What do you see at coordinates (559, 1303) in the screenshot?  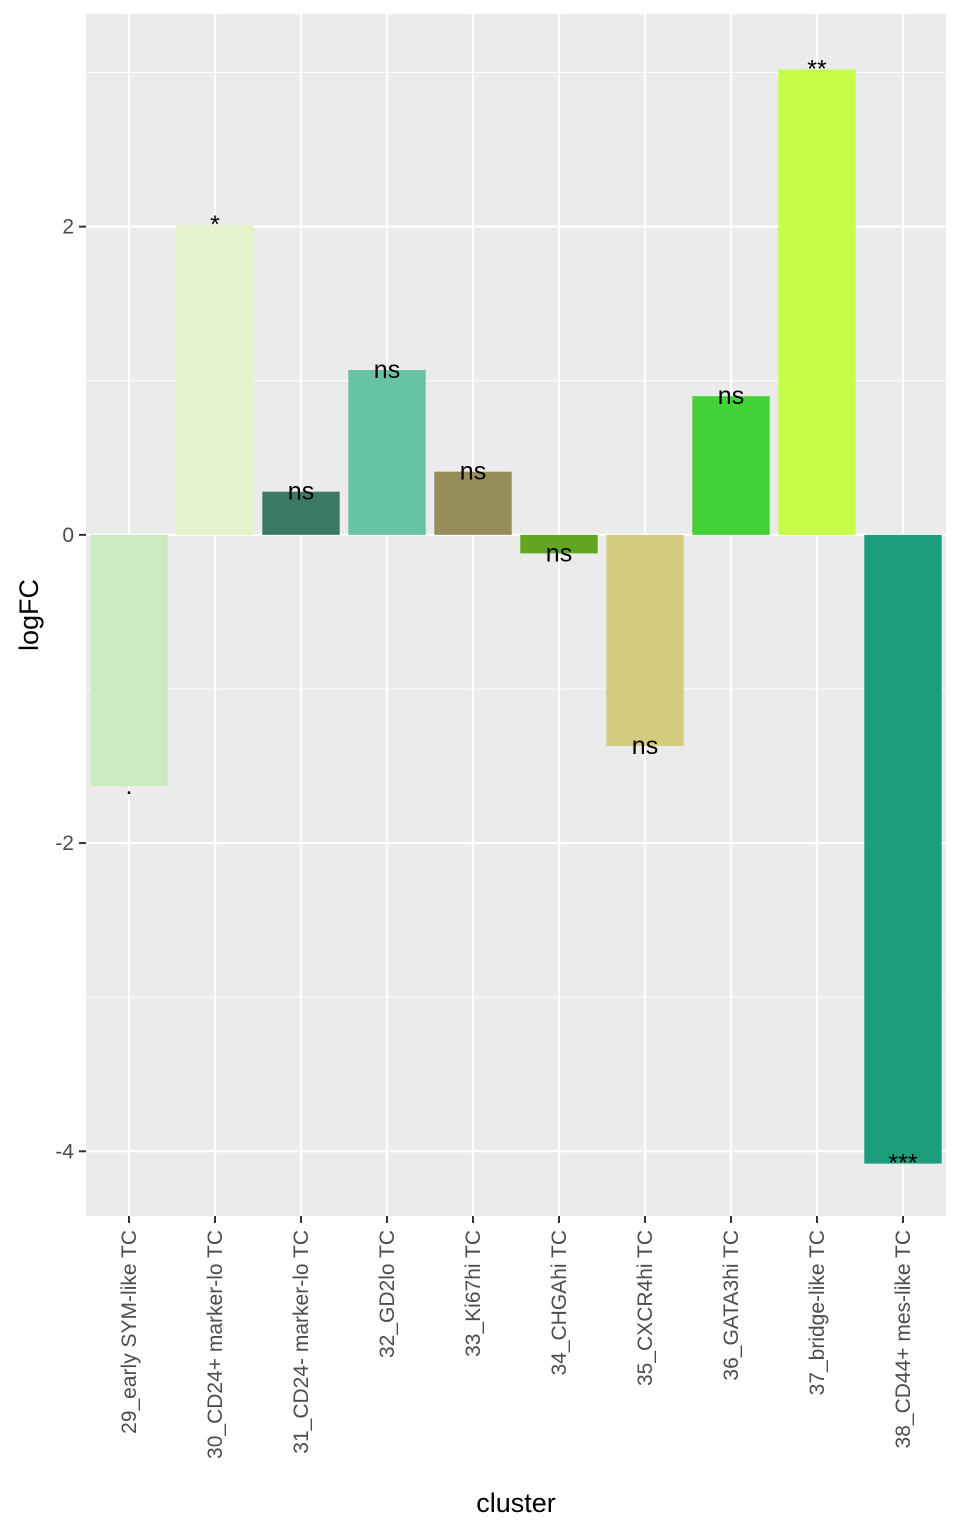 I see `x-tick-label: 34_CHGAhi TC` at bounding box center [559, 1303].